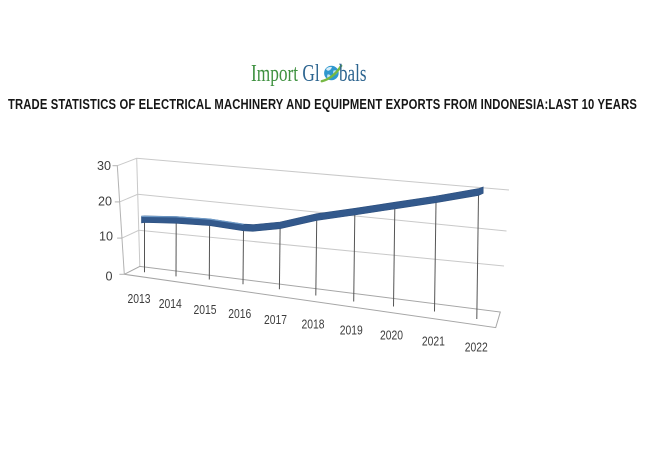 The image size is (650, 450). Describe the element at coordinates (313, 324) in the screenshot. I see `svg-text: 2018` at that location.